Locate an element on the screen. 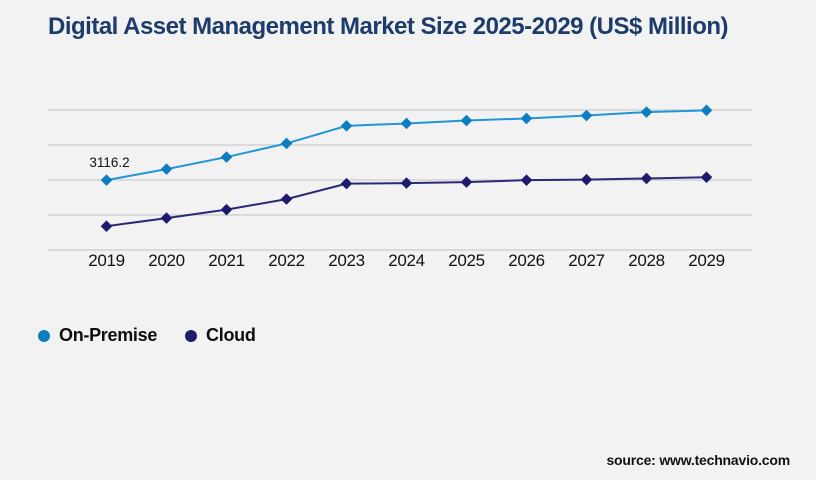 This screenshot has width=816, height=480. data-point-cloud-2027 is located at coordinates (586, 179).